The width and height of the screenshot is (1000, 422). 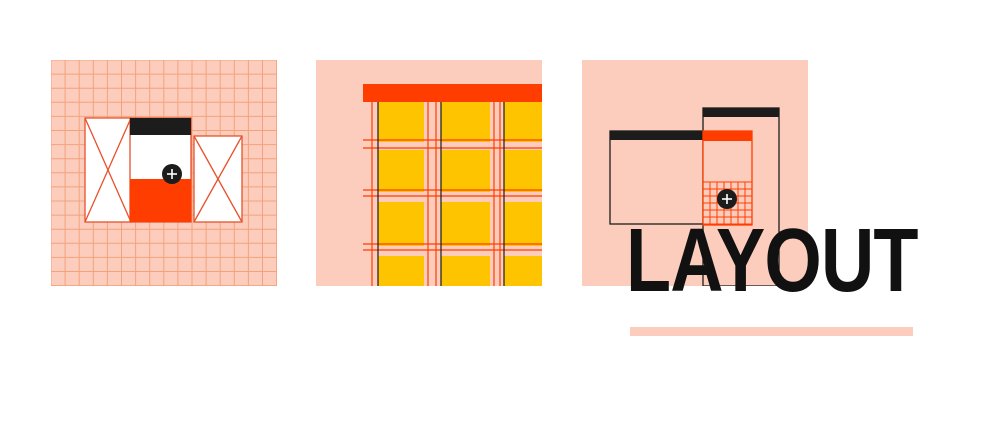 What do you see at coordinates (772, 261) in the screenshot?
I see `page-title: LAYOUT` at bounding box center [772, 261].